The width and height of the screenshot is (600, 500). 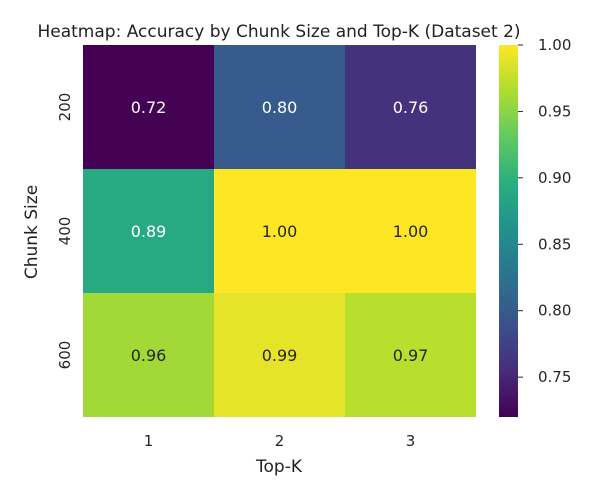 I want to click on heatmap-cell-value: 0.99, so click(x=280, y=355).